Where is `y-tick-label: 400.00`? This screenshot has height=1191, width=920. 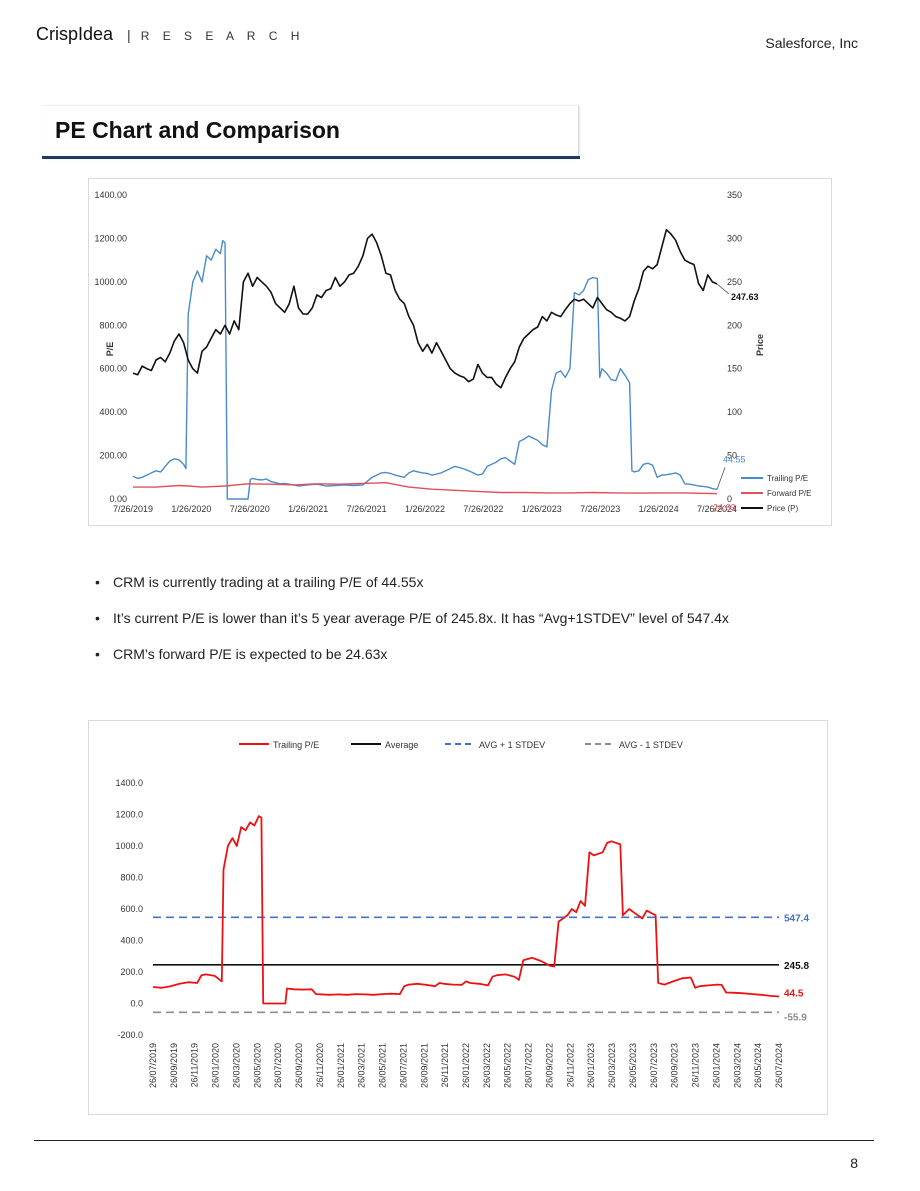 y-tick-label: 400.00 is located at coordinates (113, 412).